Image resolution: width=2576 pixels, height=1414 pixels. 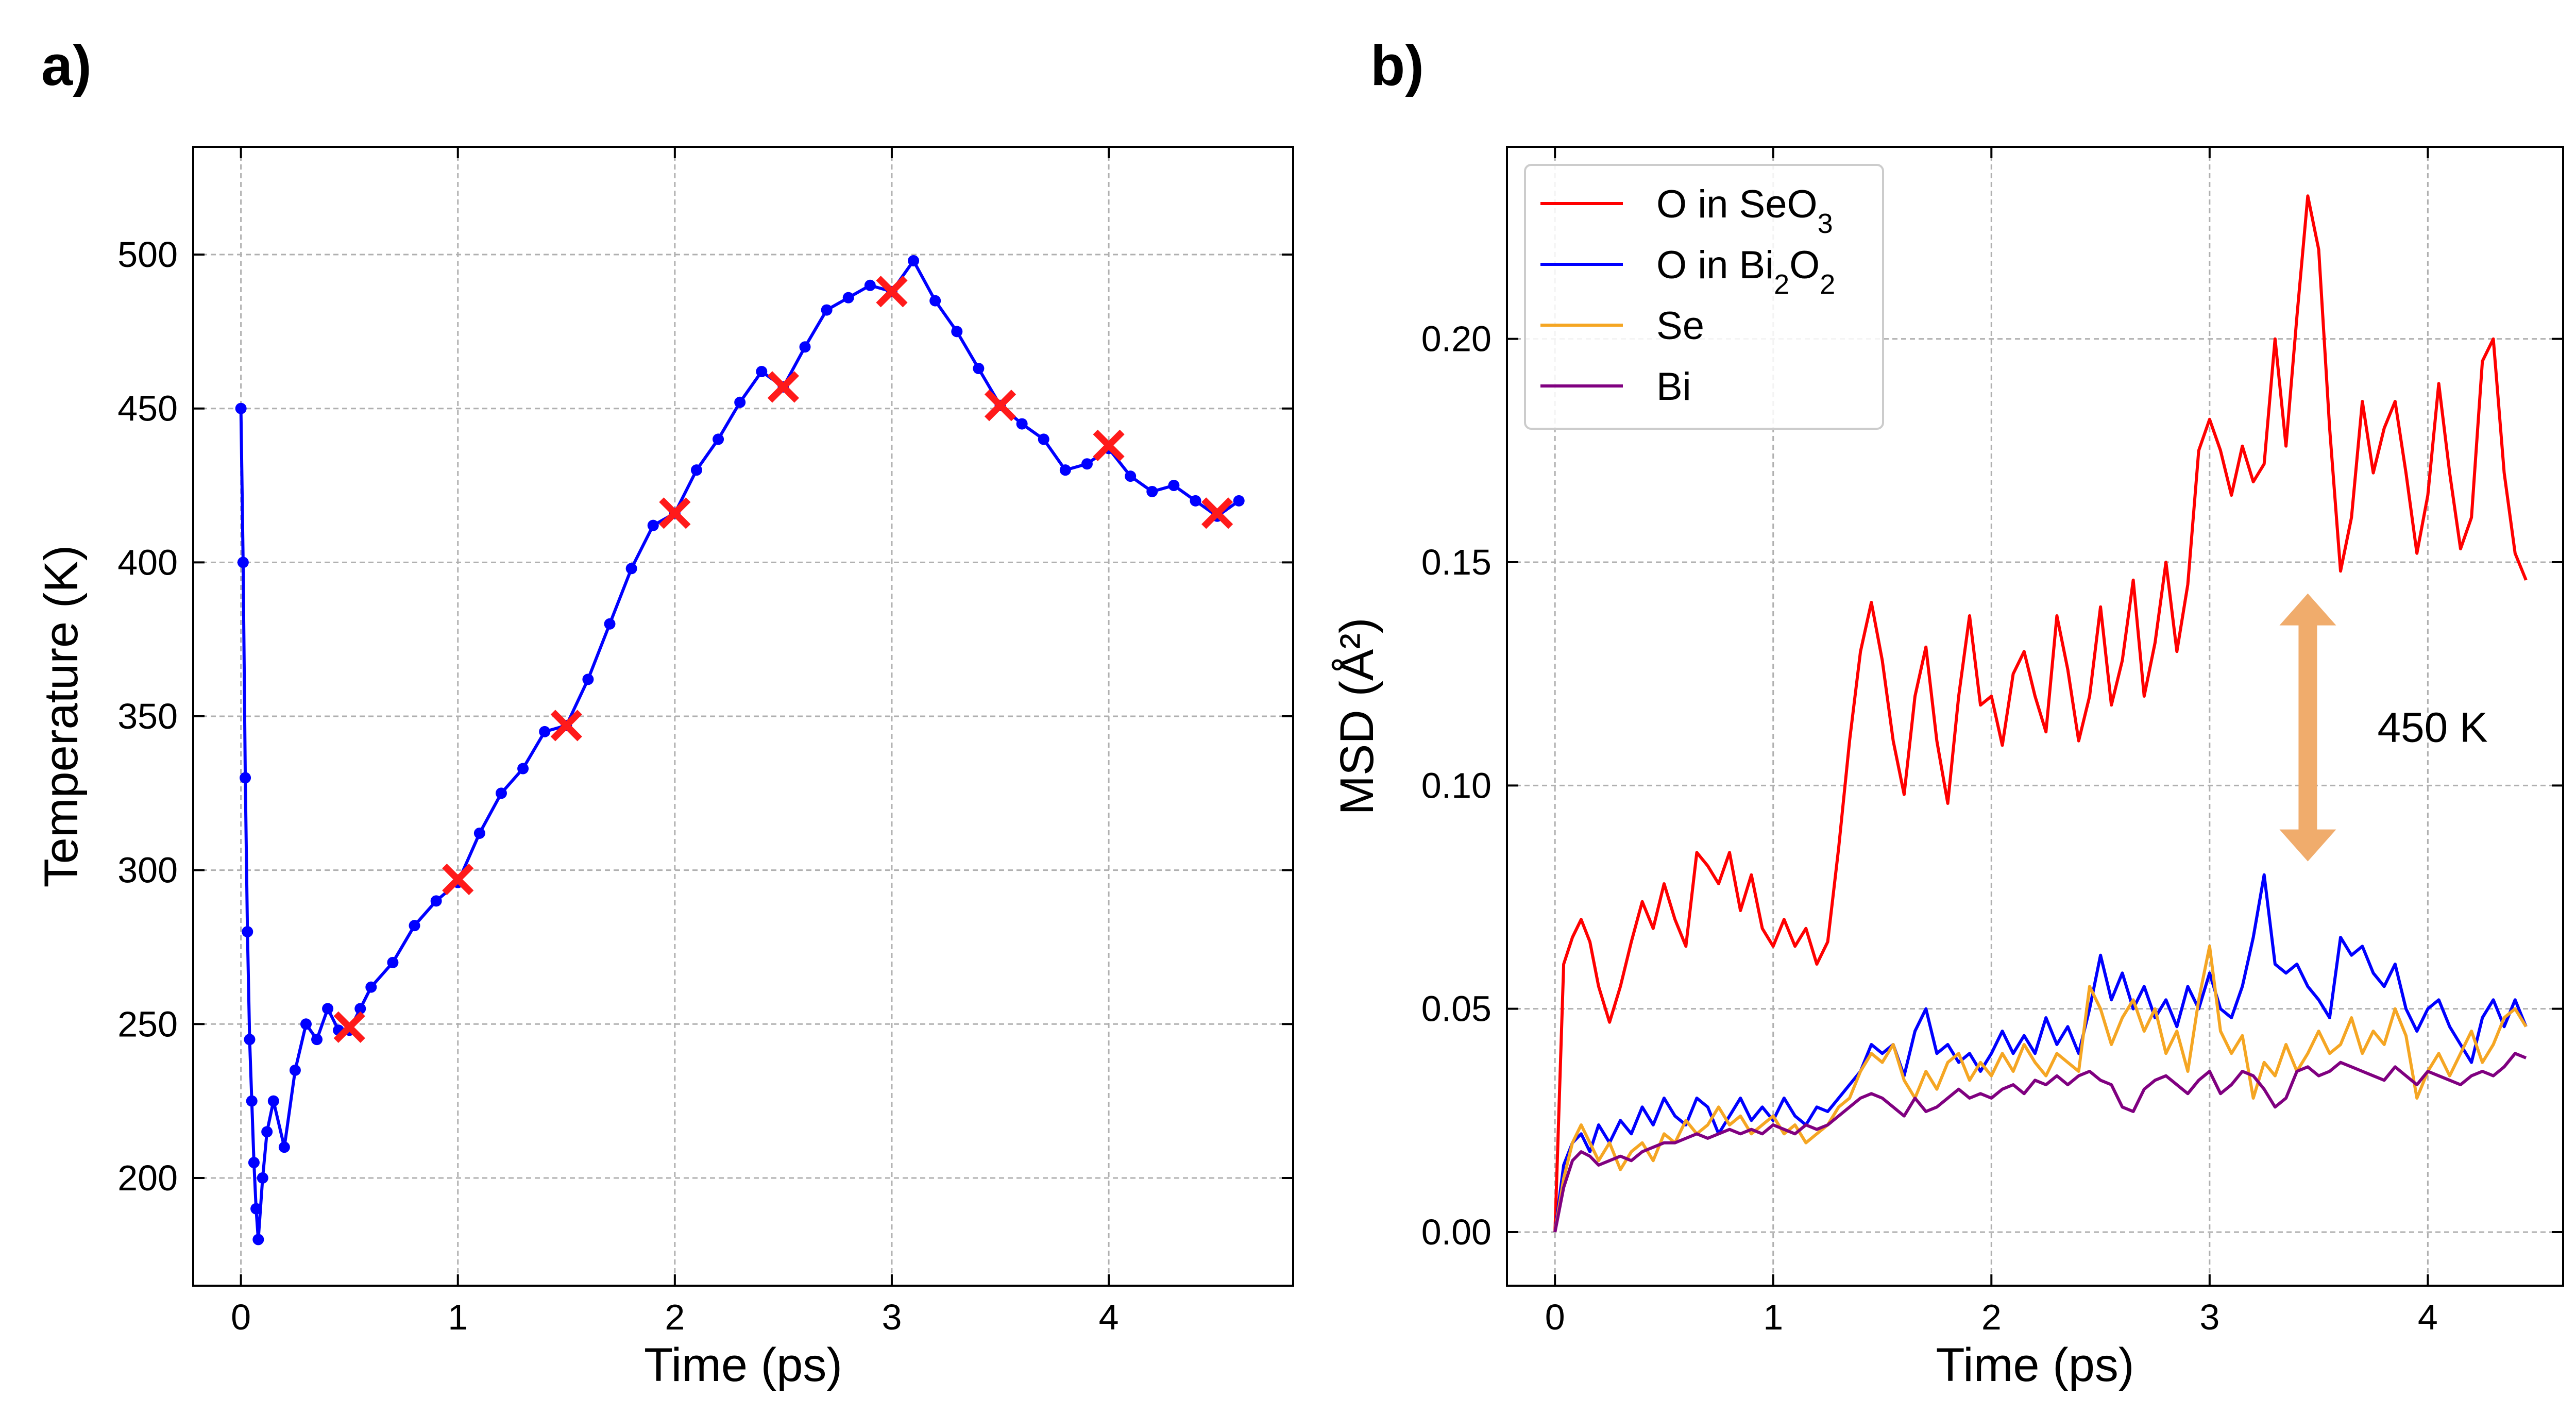 What do you see at coordinates (148, 1024) in the screenshot?
I see `y-tick-label: 250` at bounding box center [148, 1024].